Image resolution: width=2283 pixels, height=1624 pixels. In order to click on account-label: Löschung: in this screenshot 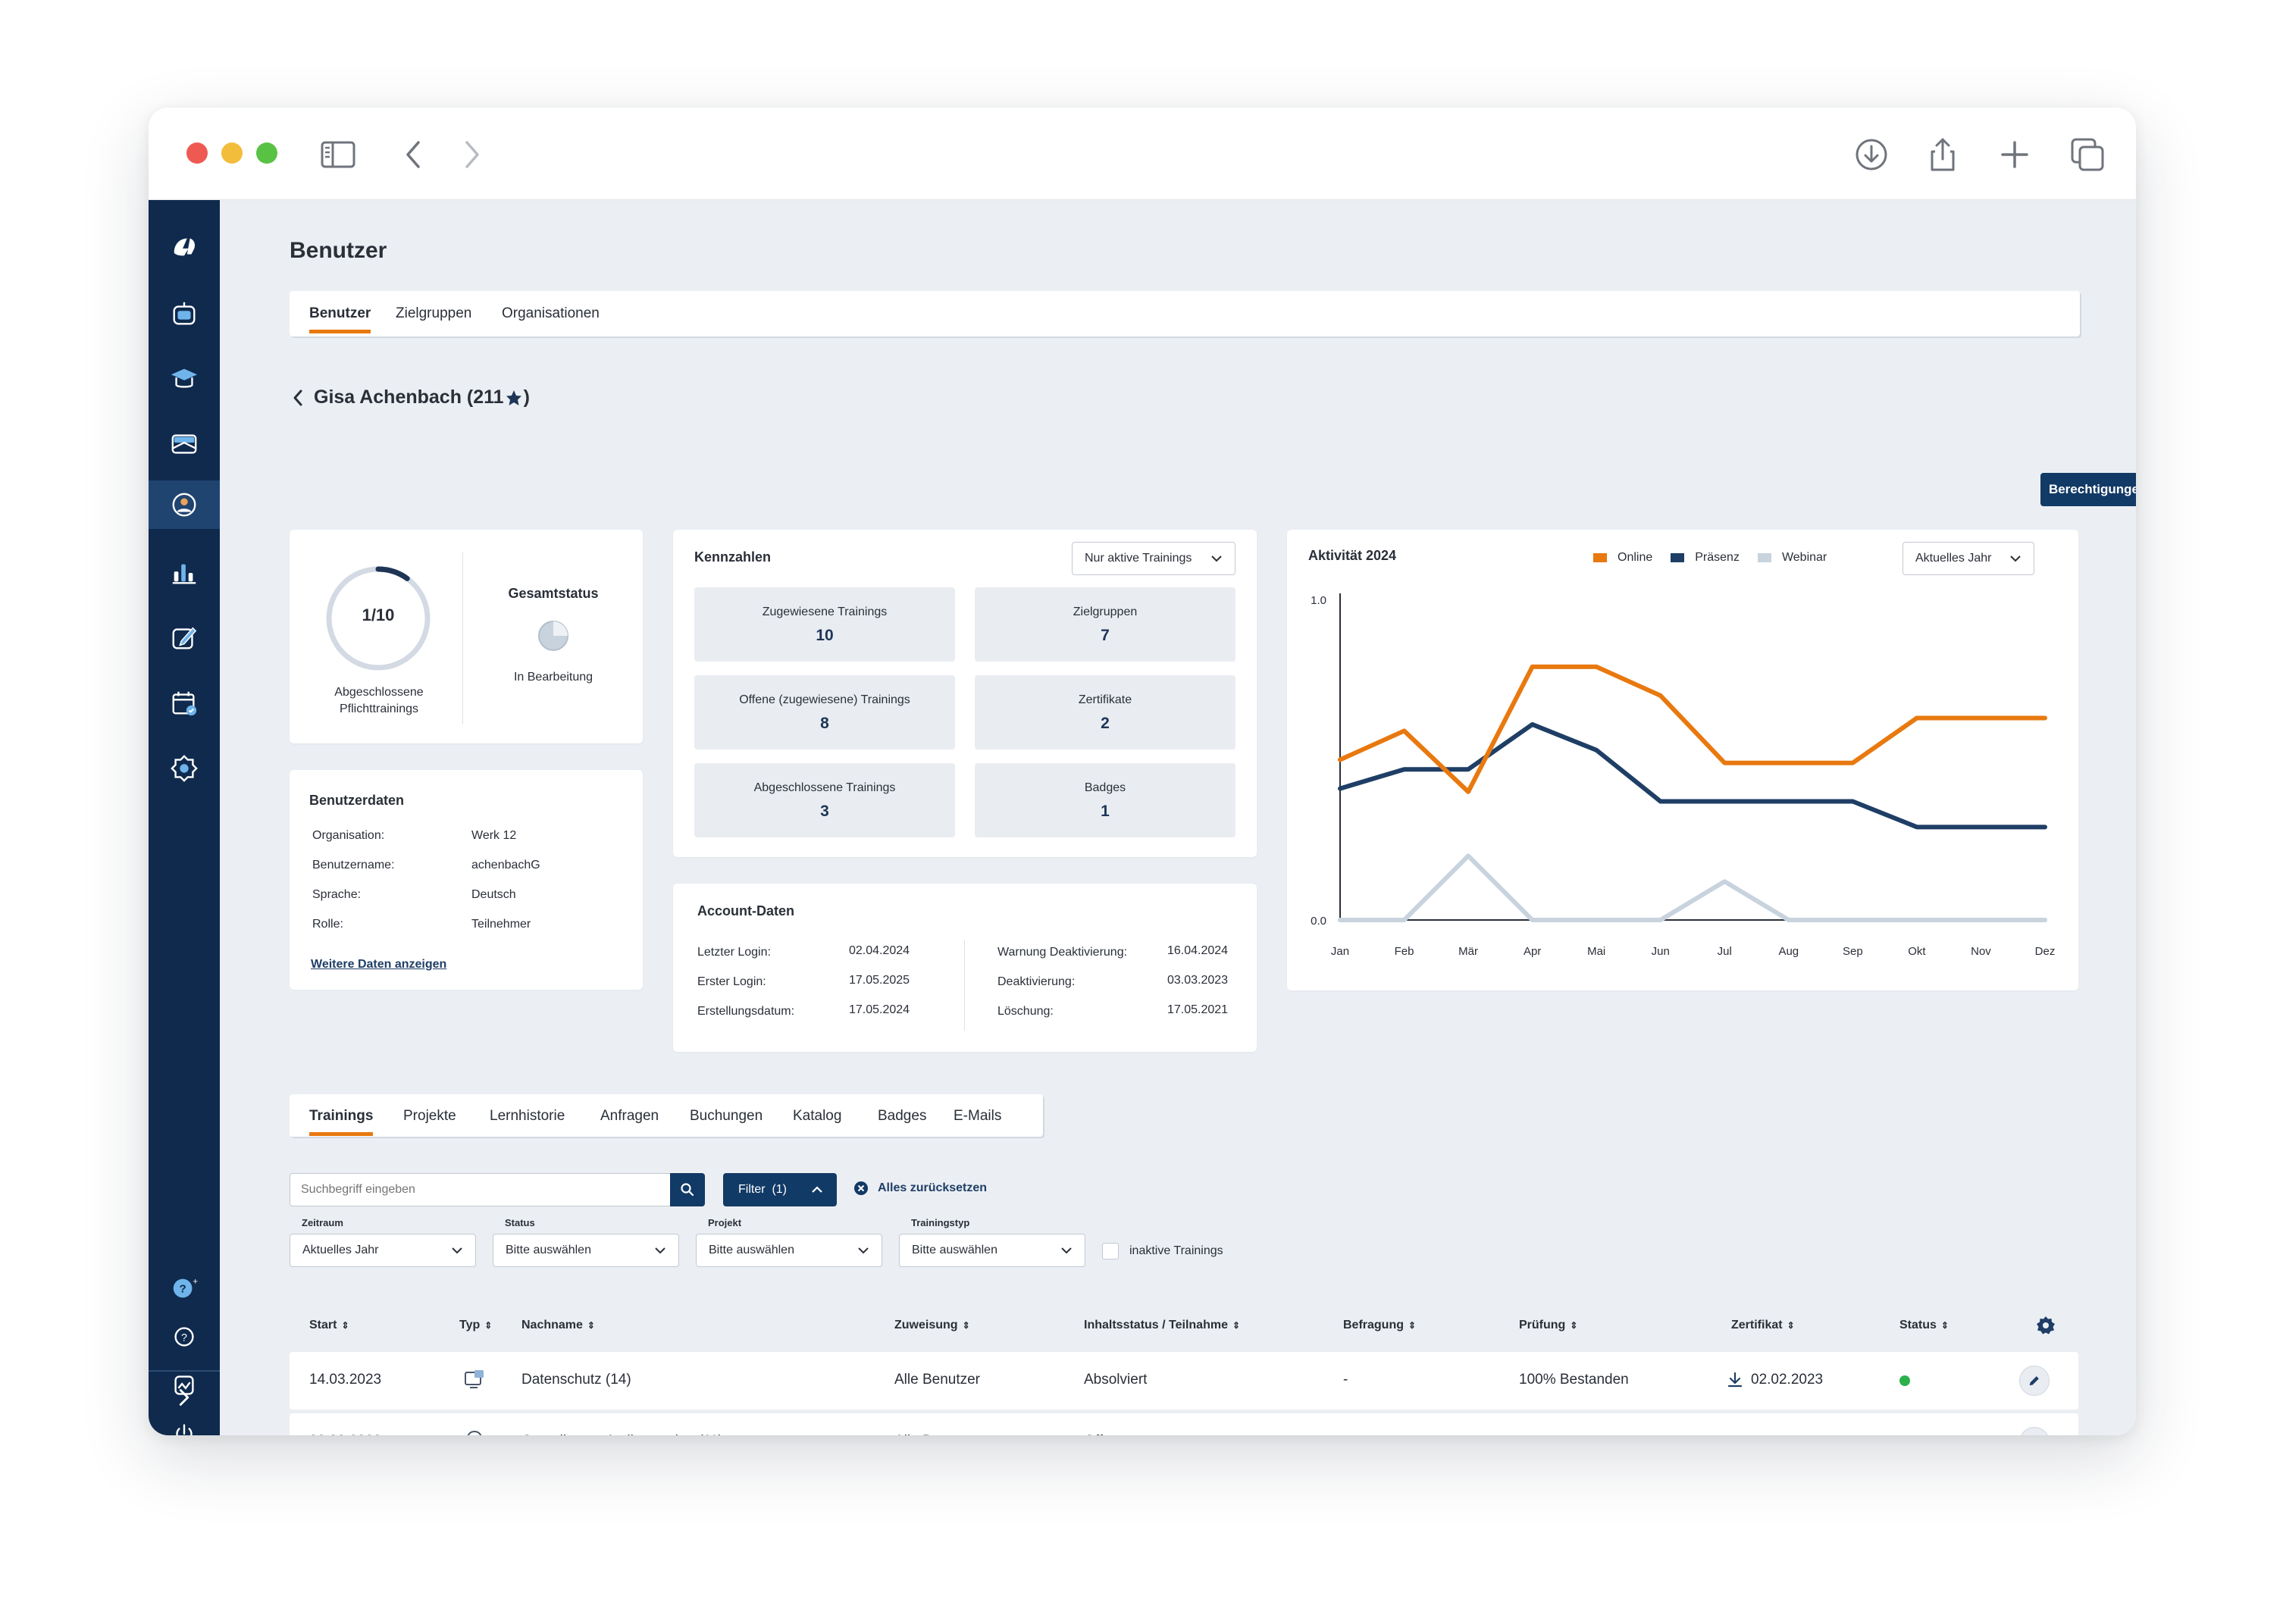, I will do `click(1025, 1011)`.